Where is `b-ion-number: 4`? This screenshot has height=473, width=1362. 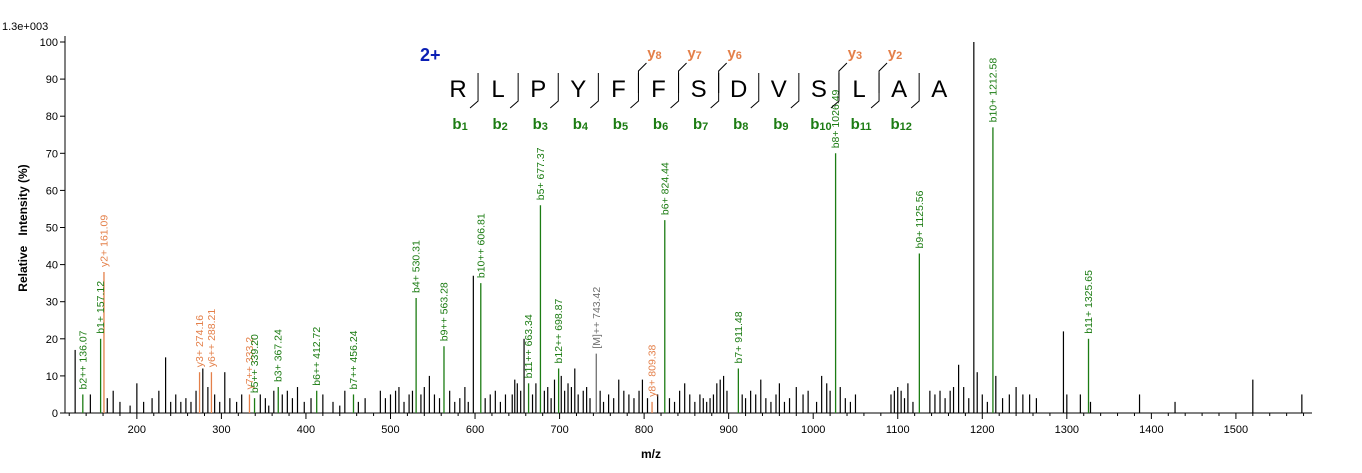
b-ion-number: 4 is located at coordinates (585, 127).